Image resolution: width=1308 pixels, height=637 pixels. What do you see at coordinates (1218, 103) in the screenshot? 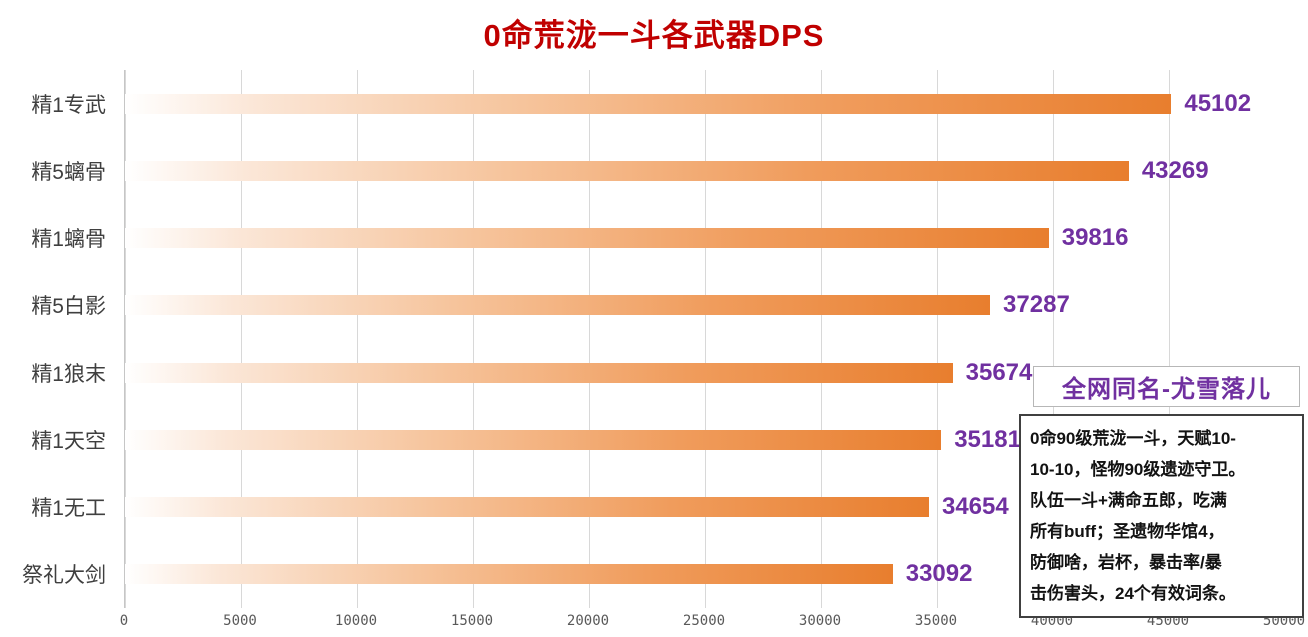
I see `value-label: 45102` at bounding box center [1218, 103].